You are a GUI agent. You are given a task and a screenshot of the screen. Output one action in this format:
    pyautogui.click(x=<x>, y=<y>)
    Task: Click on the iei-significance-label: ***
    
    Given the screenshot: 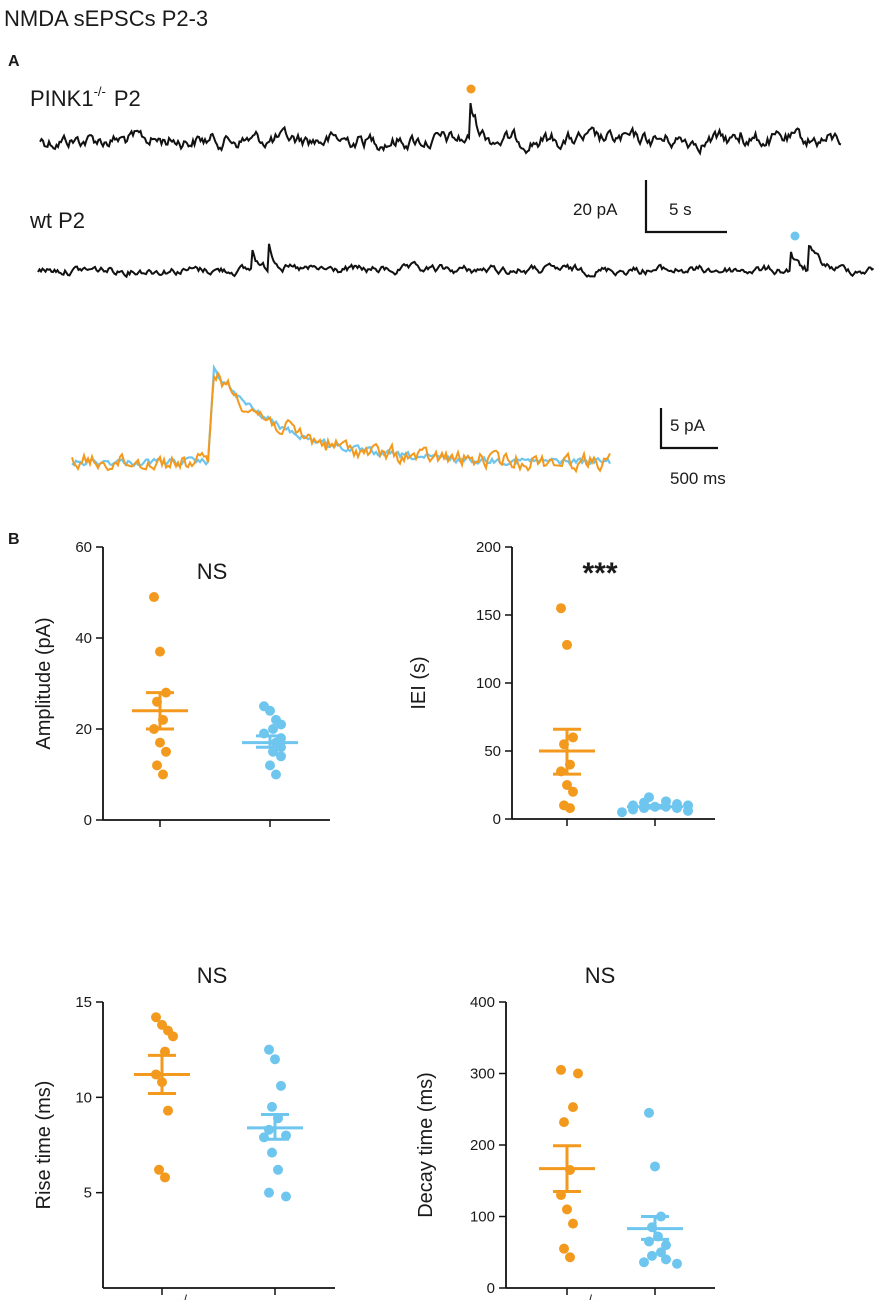 What is the action you would take?
    pyautogui.click(x=599, y=573)
    